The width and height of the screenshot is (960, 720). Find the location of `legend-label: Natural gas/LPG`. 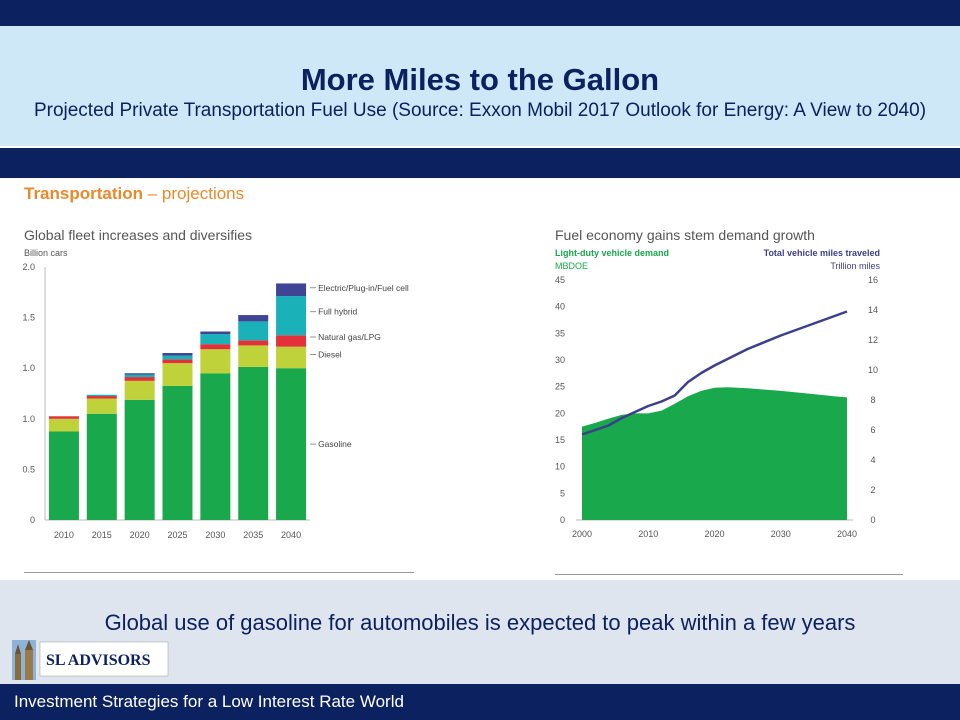

legend-label: Natural gas/LPG is located at coordinates (349, 337).